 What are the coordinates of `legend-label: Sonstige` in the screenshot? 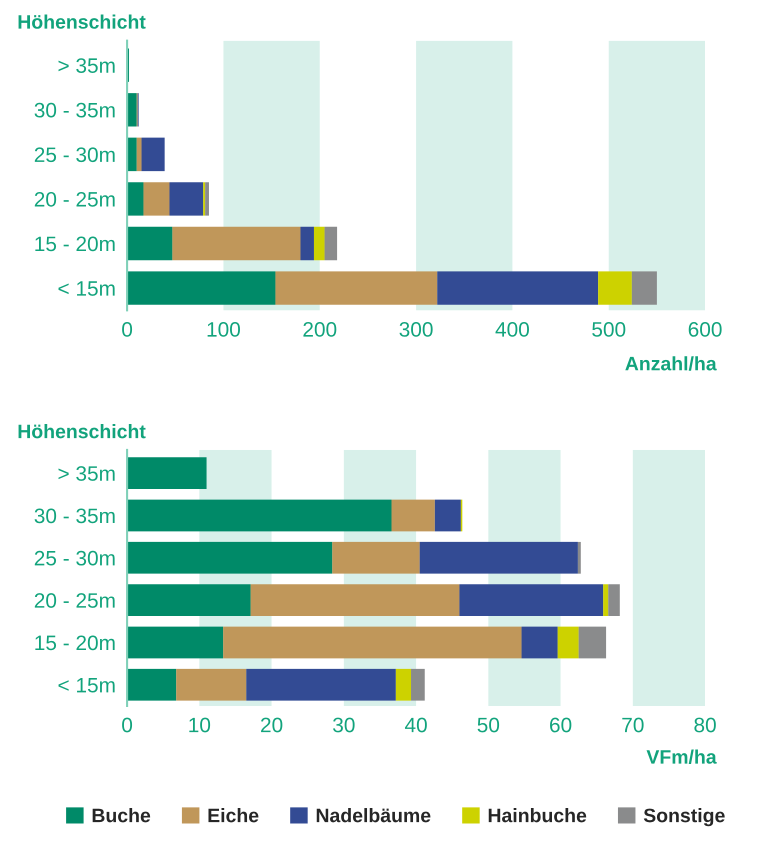 It's located at (684, 817).